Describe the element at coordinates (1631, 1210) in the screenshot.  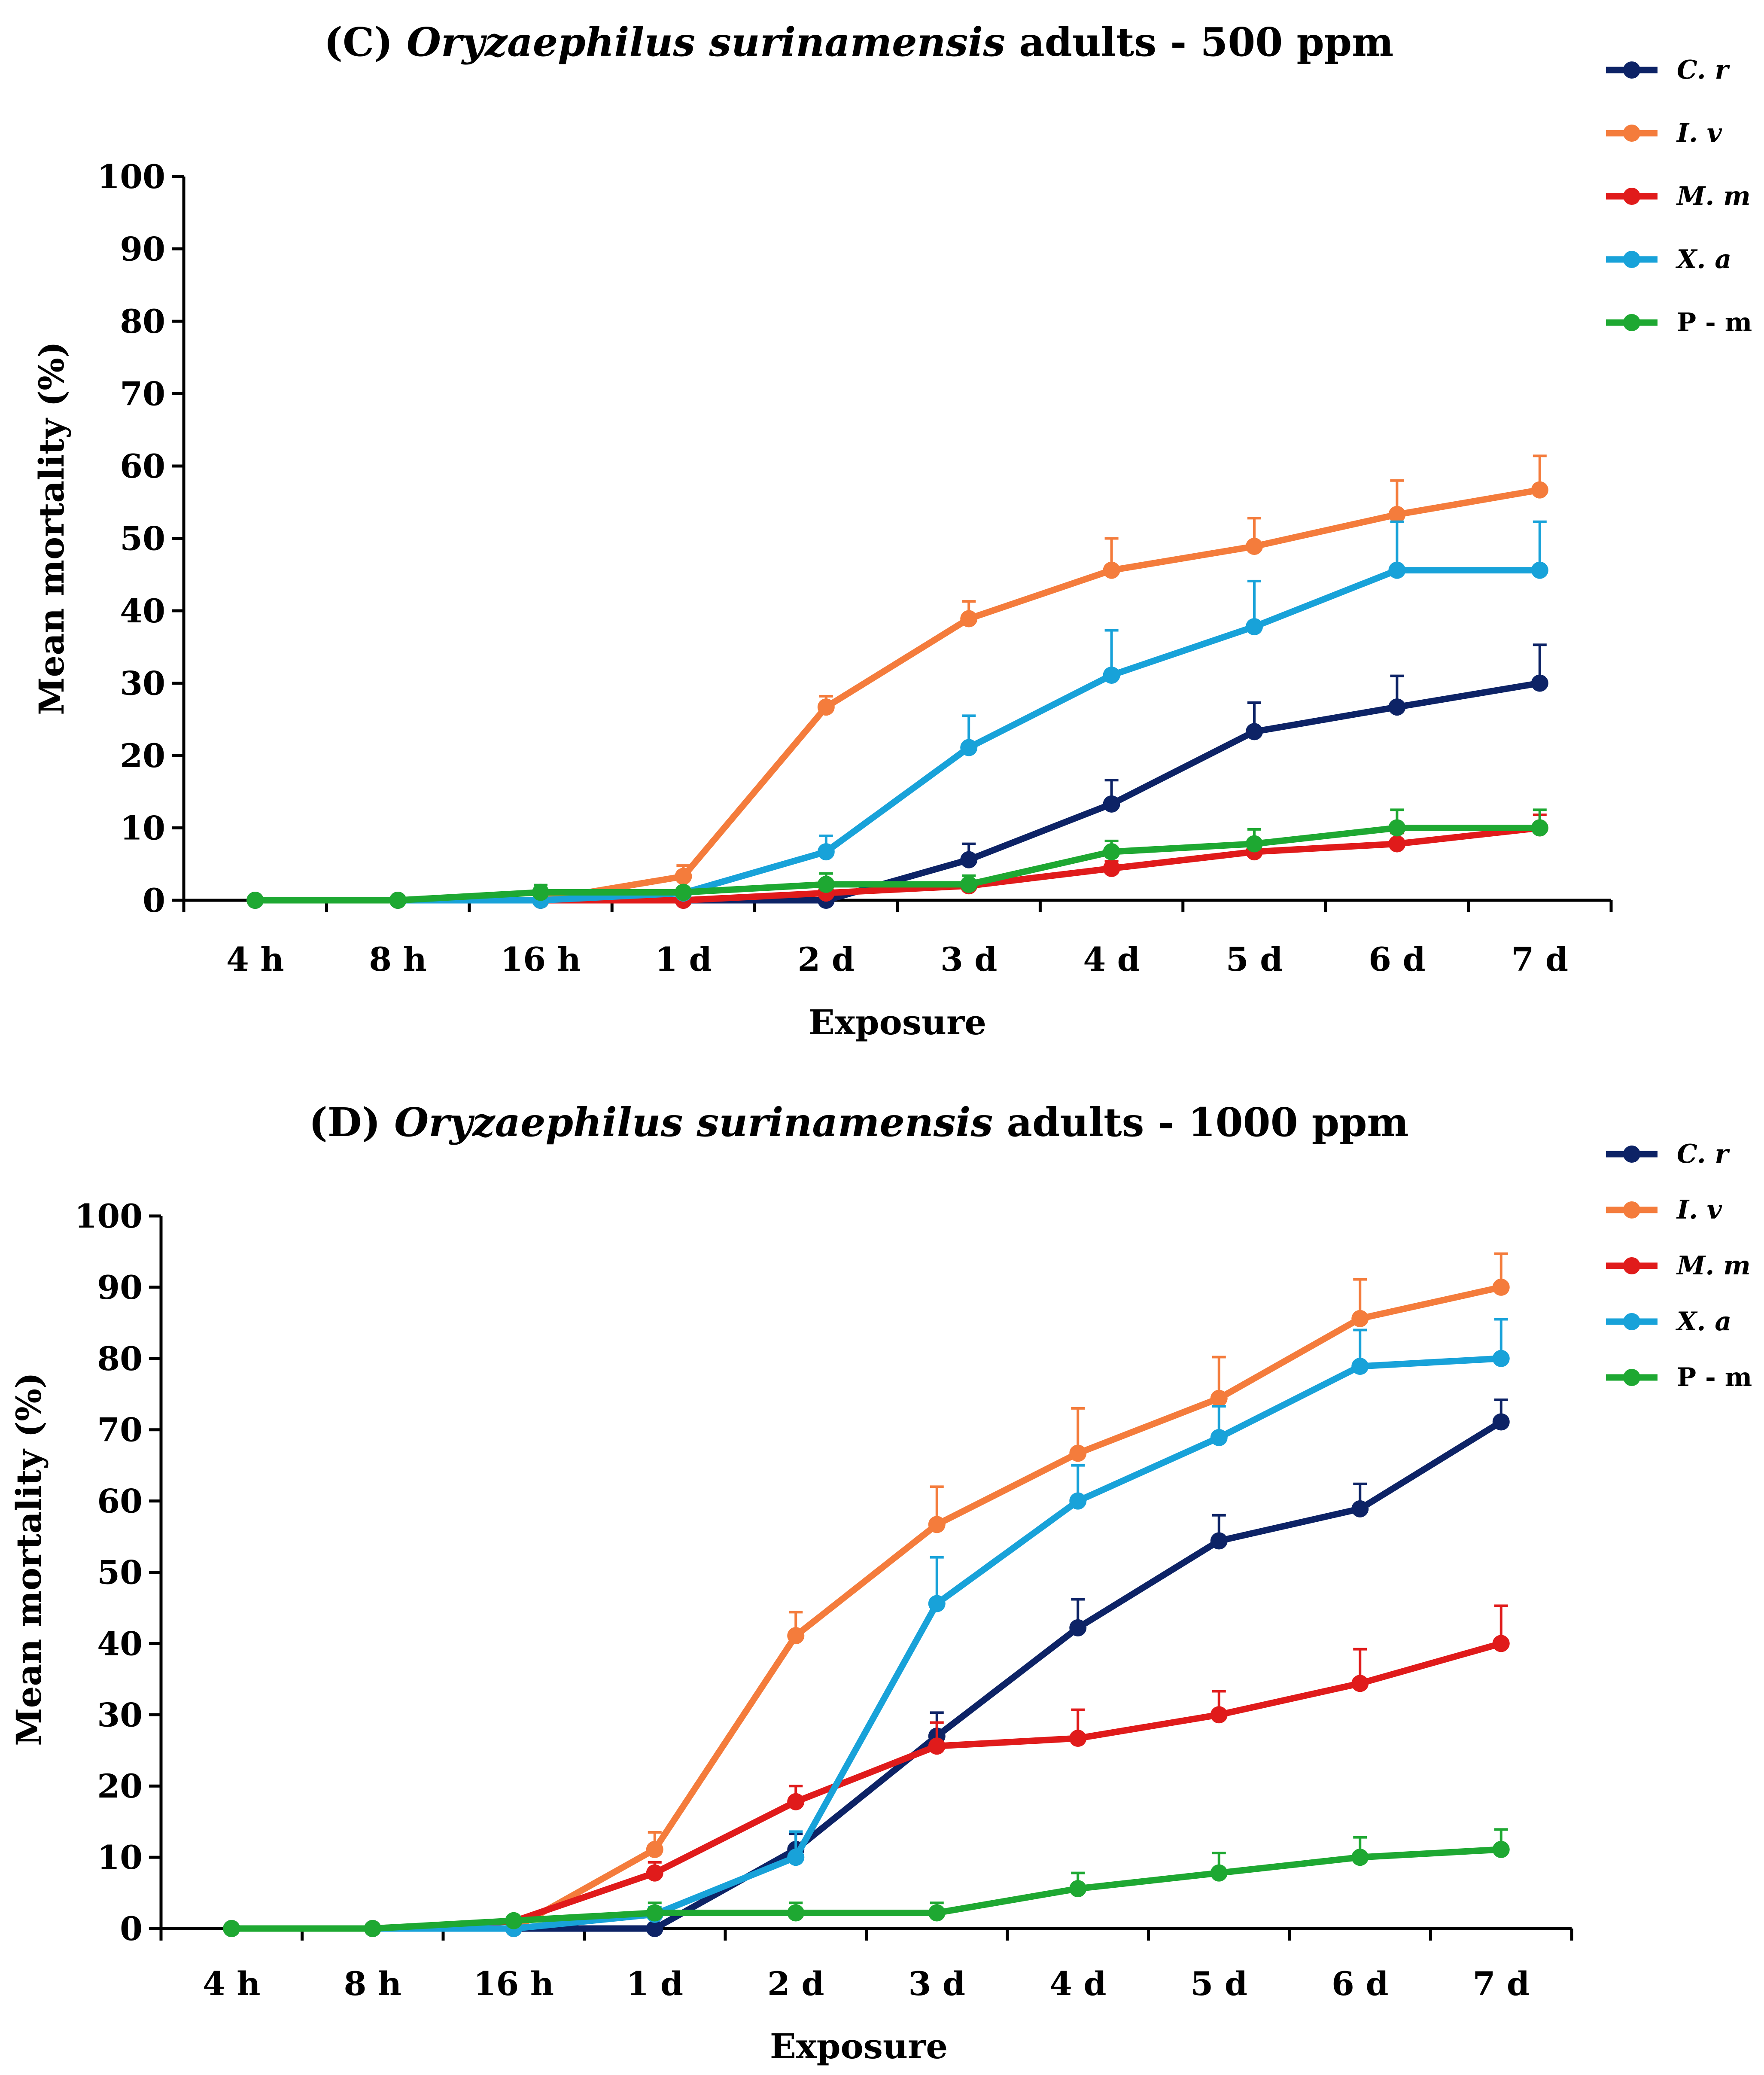
I see `legend-marker-d-i-v` at that location.